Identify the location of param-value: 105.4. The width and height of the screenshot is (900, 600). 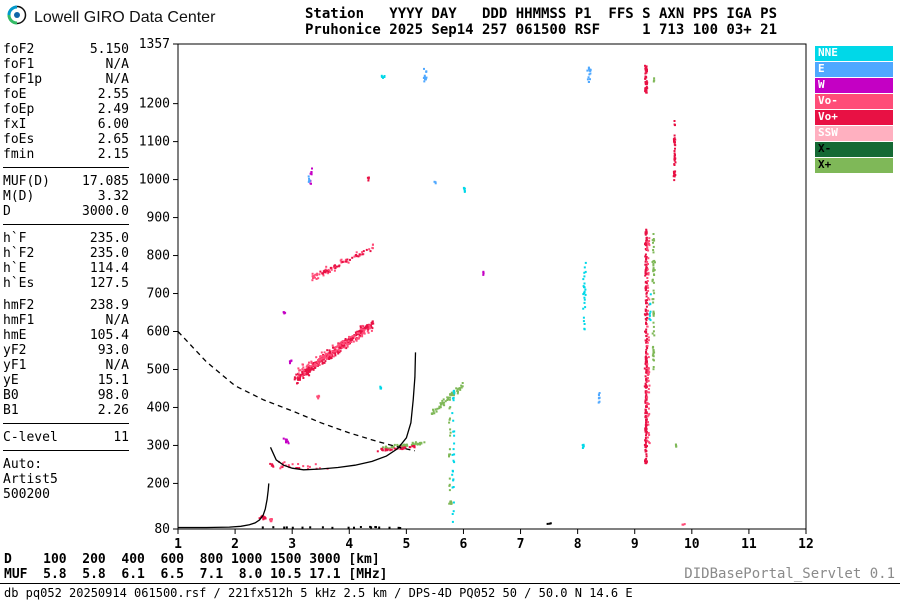
(109, 335).